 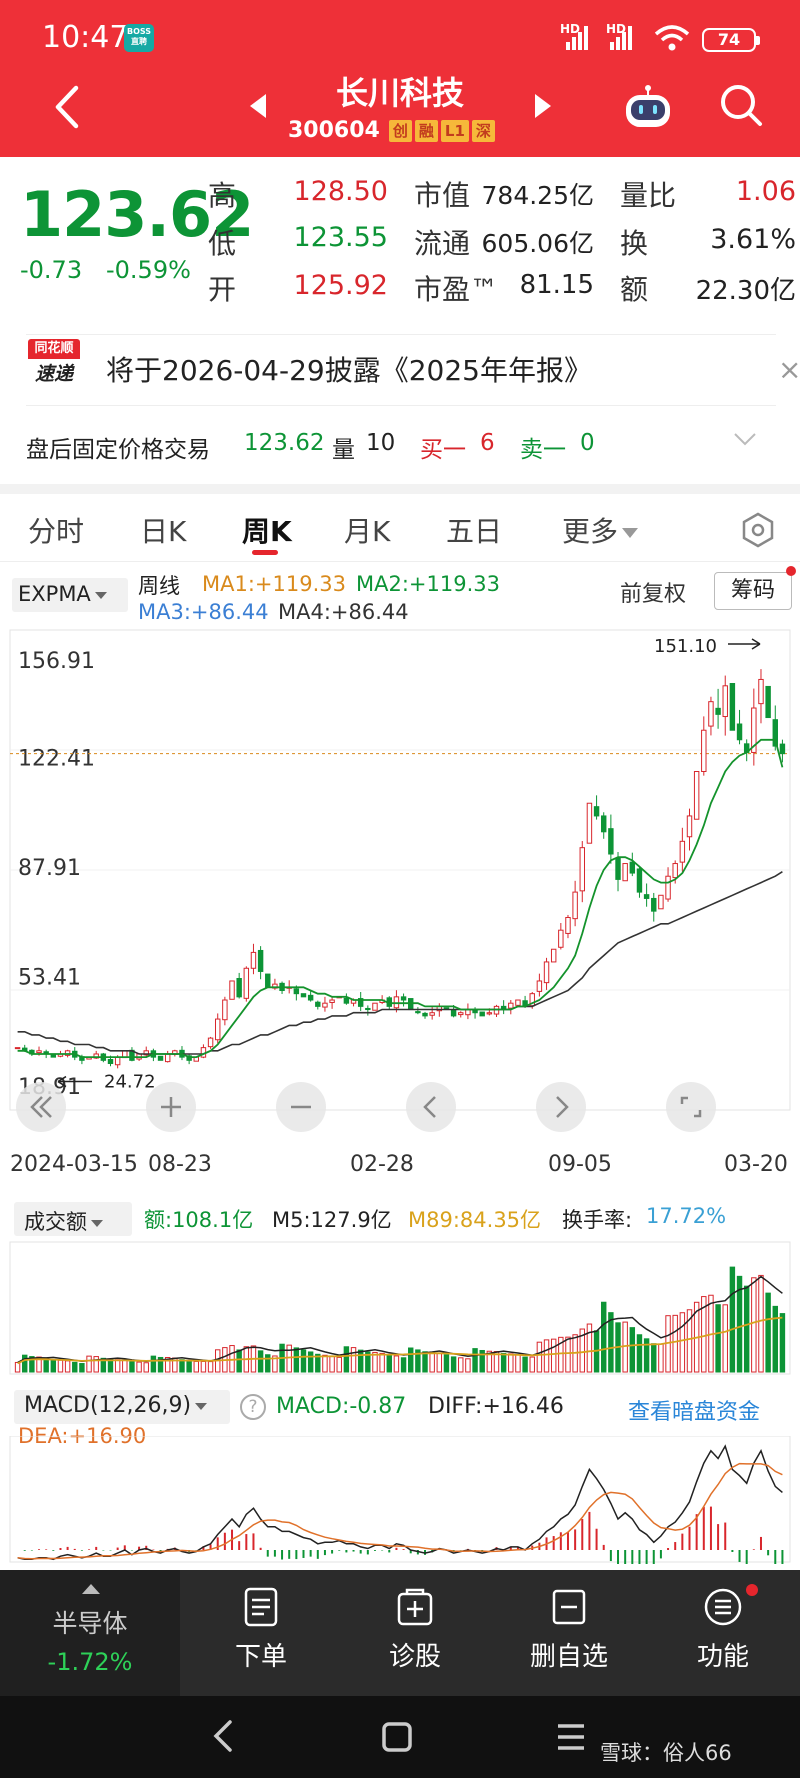 I want to click on tab-more: 更多, so click(x=600, y=530).